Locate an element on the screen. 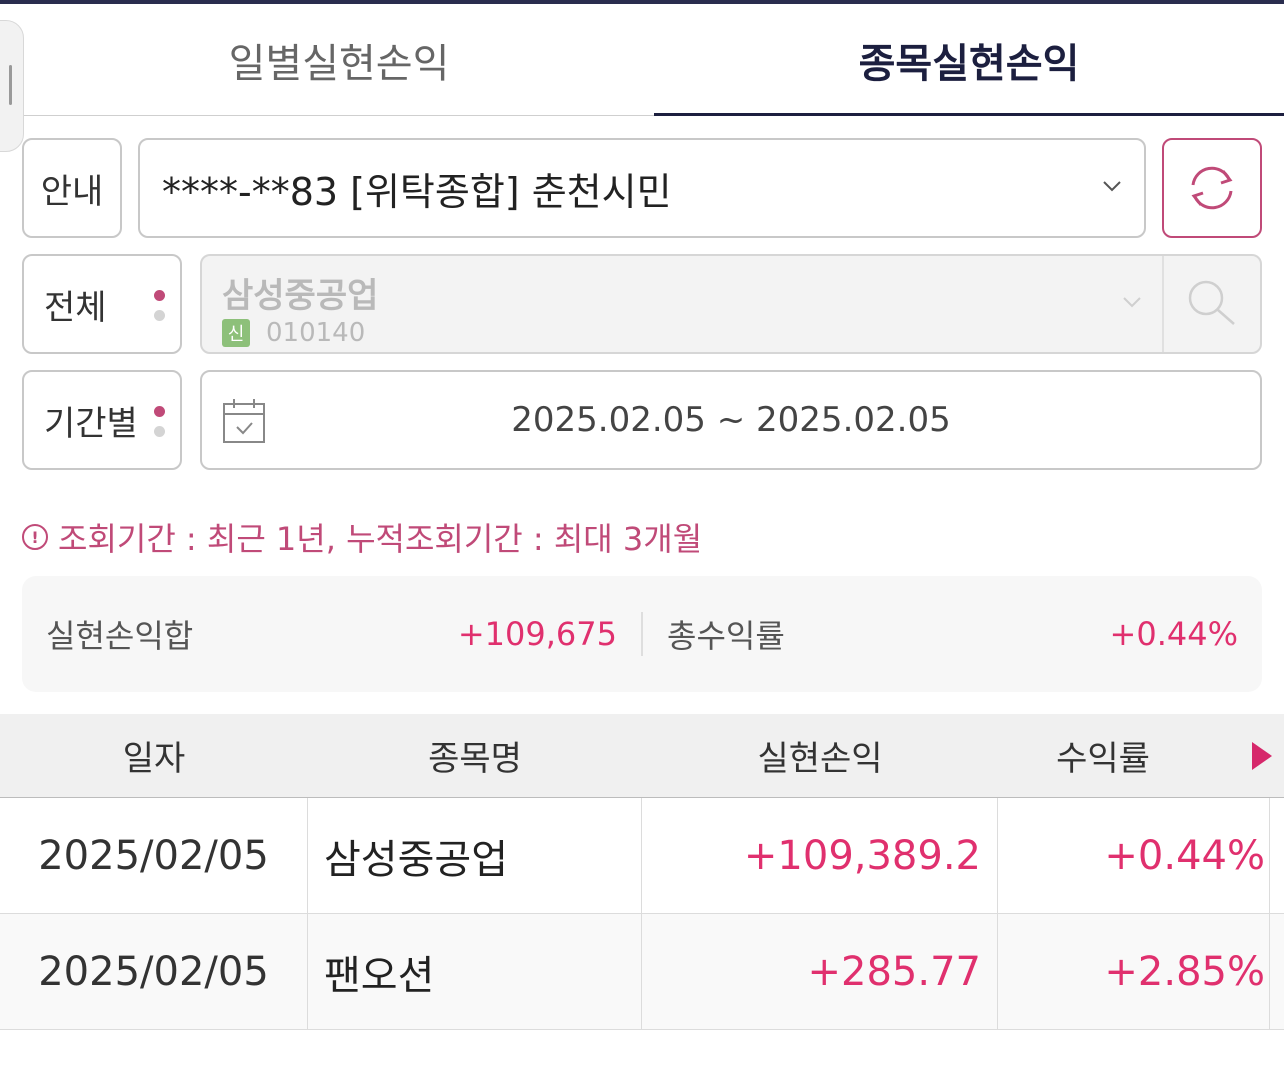 The width and height of the screenshot is (1284, 1065). calendar-icon is located at coordinates (244, 421).